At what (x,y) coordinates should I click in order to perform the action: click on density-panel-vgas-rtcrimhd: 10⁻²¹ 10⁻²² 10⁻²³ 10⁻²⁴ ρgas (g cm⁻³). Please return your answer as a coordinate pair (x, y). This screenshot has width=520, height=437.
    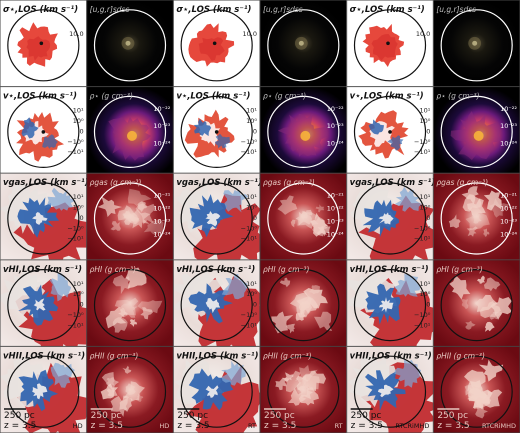
    Looking at the image, I should click on (476, 216).